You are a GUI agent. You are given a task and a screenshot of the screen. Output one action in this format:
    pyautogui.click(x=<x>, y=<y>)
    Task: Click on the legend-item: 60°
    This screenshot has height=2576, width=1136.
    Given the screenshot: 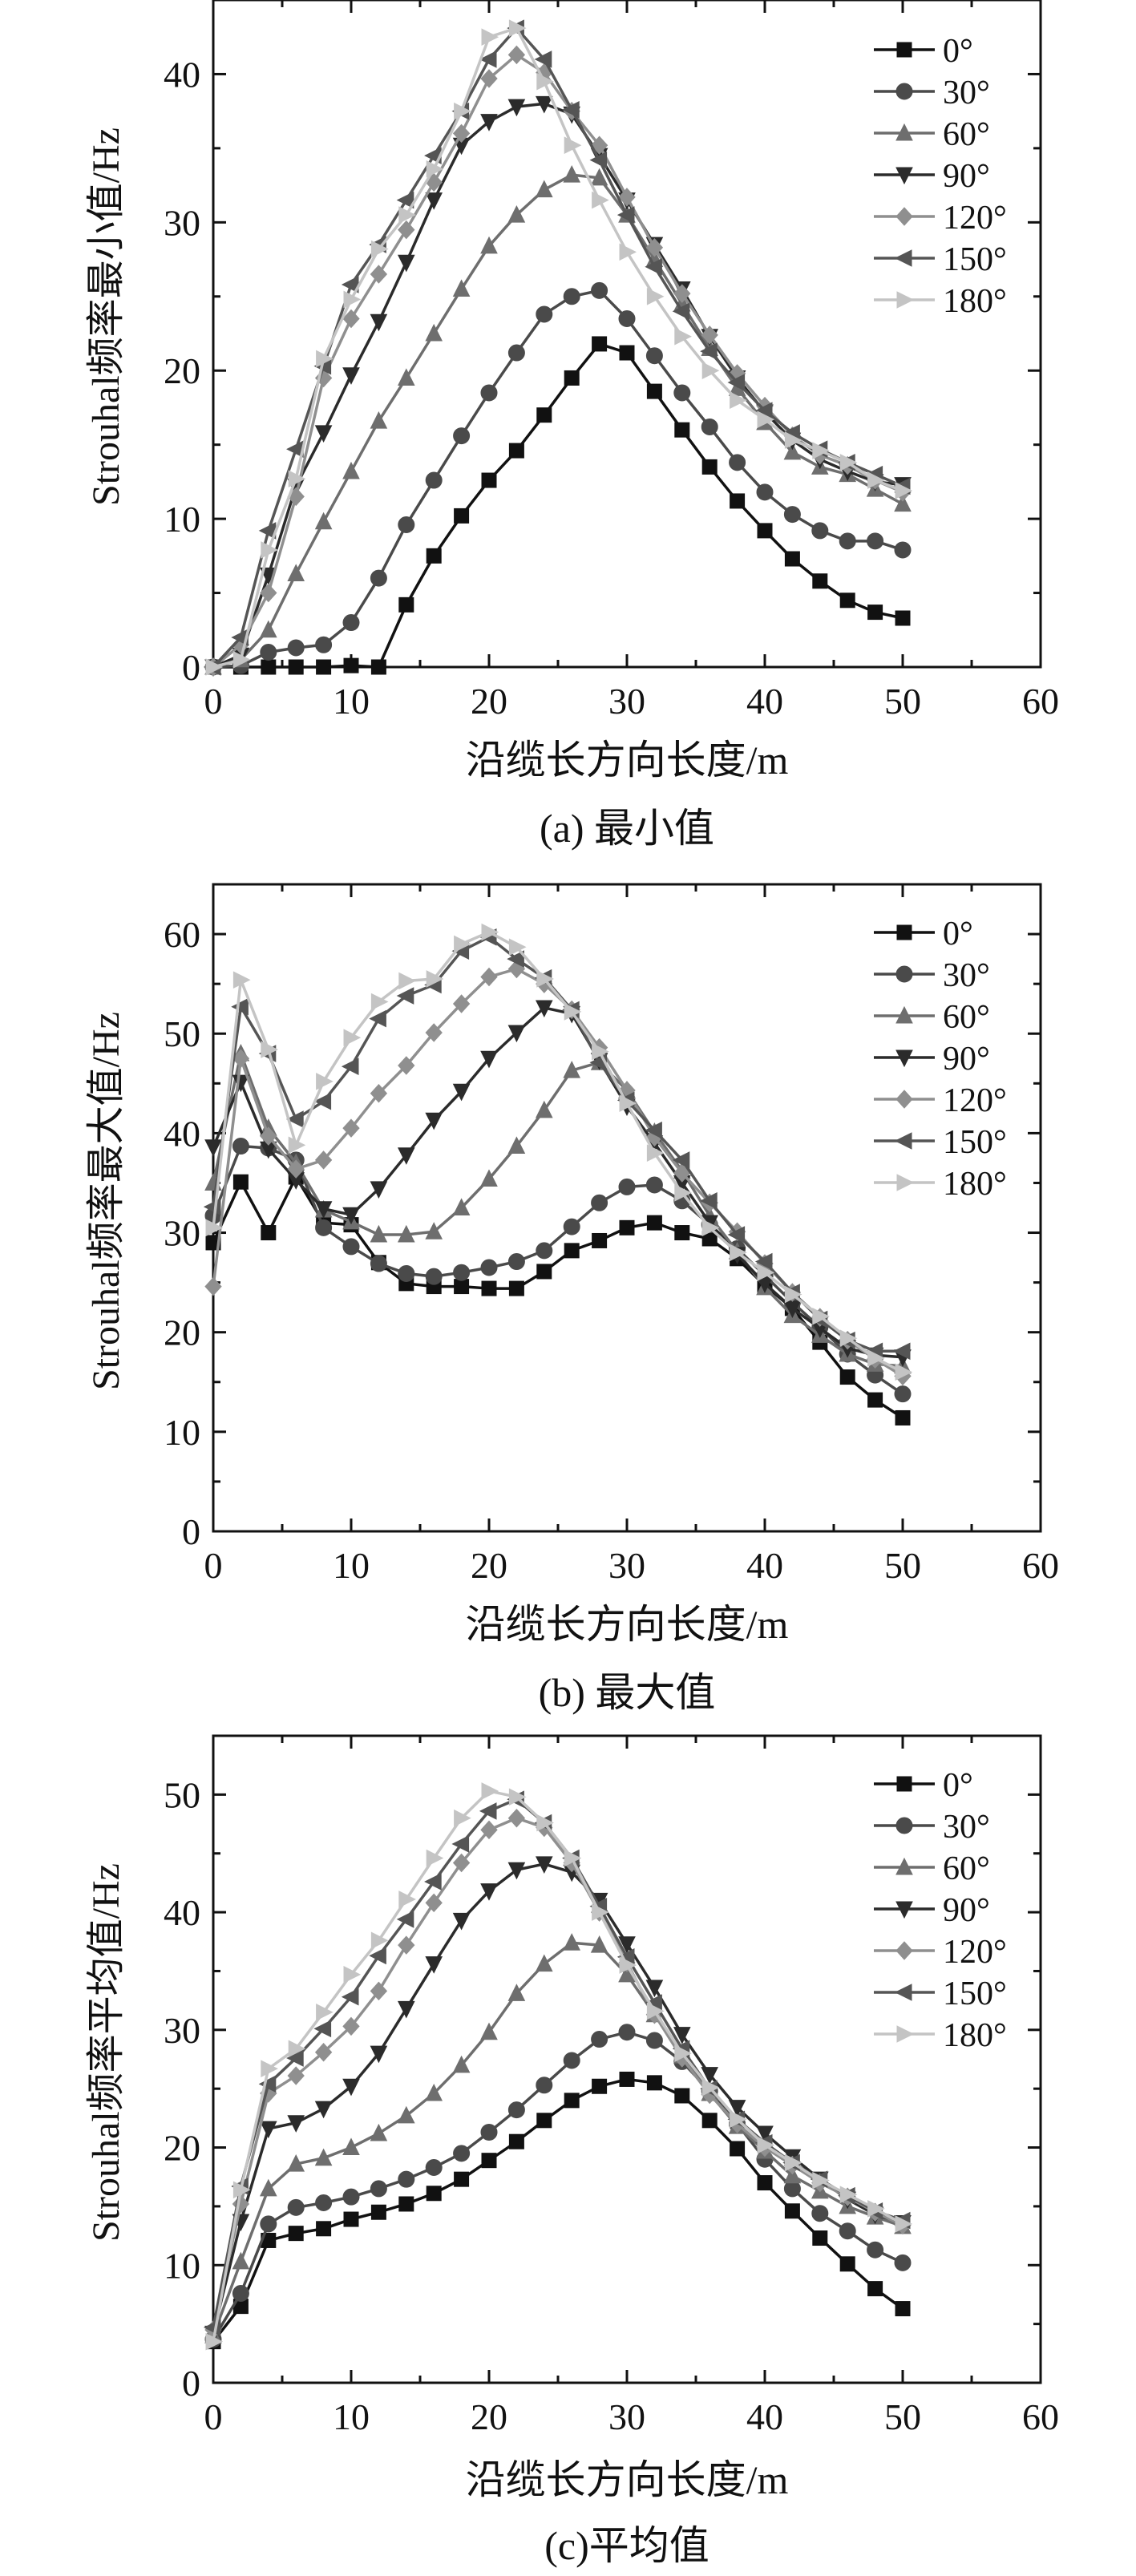 What is the action you would take?
    pyautogui.click(x=932, y=134)
    